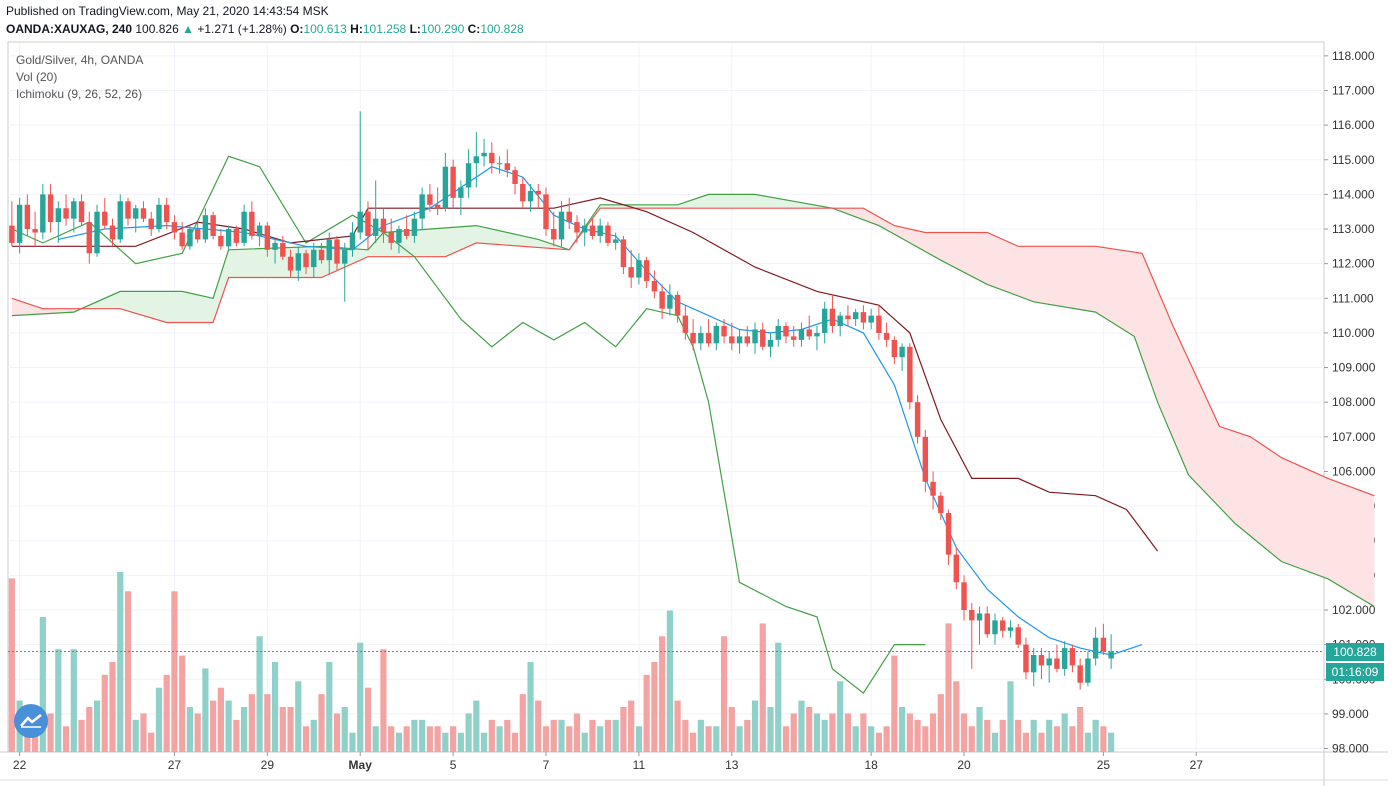  Describe the element at coordinates (384, 29) in the screenshot. I see `high-value: 101.258` at that location.